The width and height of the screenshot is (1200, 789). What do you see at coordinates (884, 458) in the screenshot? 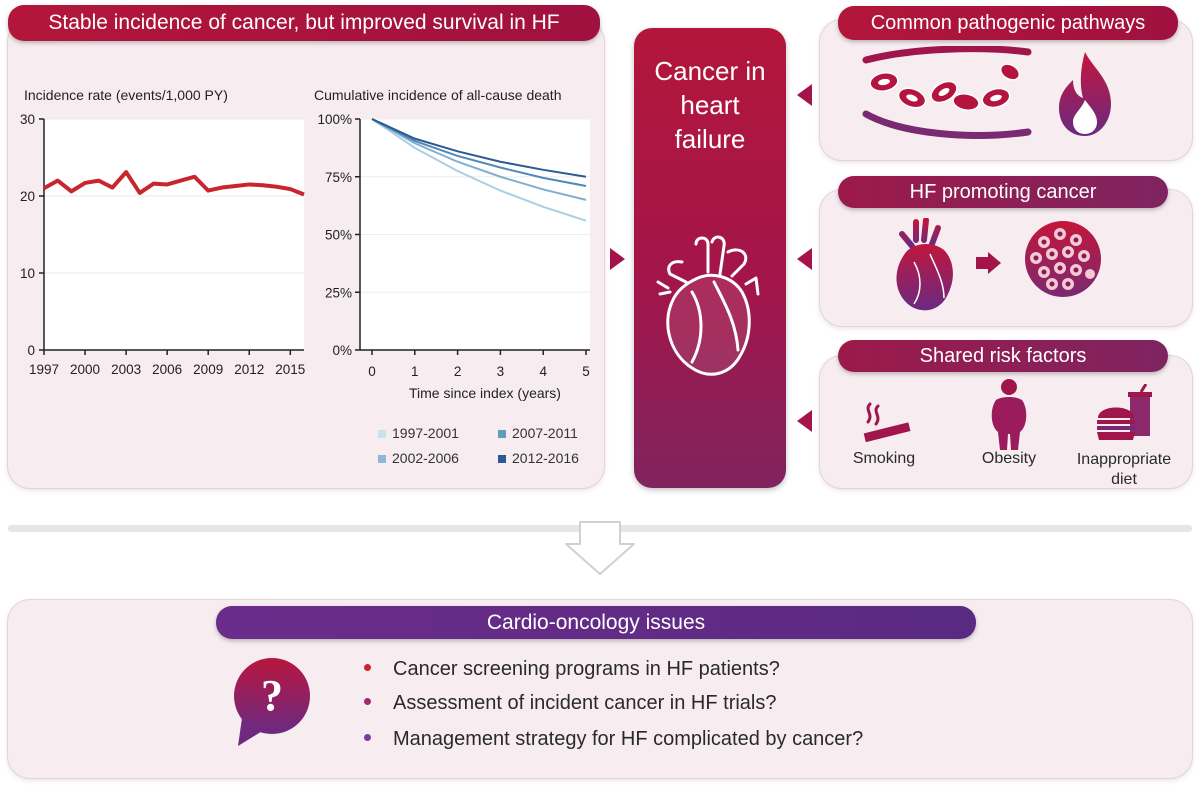
I see `risk-smoking-label: Smoking` at bounding box center [884, 458].